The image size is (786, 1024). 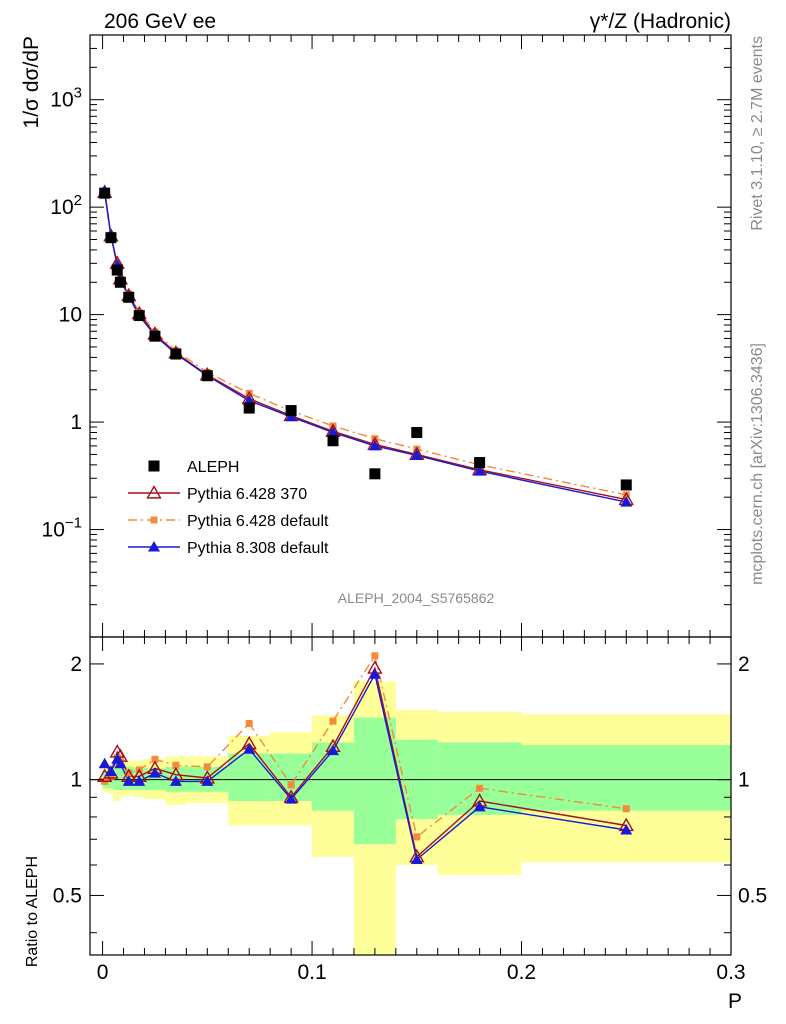 I want to click on ratio-ytick-label-left-2: 2, so click(x=76, y=664).